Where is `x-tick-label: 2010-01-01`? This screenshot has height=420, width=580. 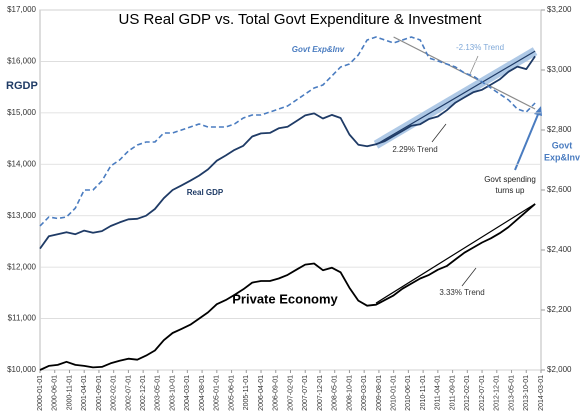
x-tick-label: 2010-01-01 is located at coordinates (393, 393).